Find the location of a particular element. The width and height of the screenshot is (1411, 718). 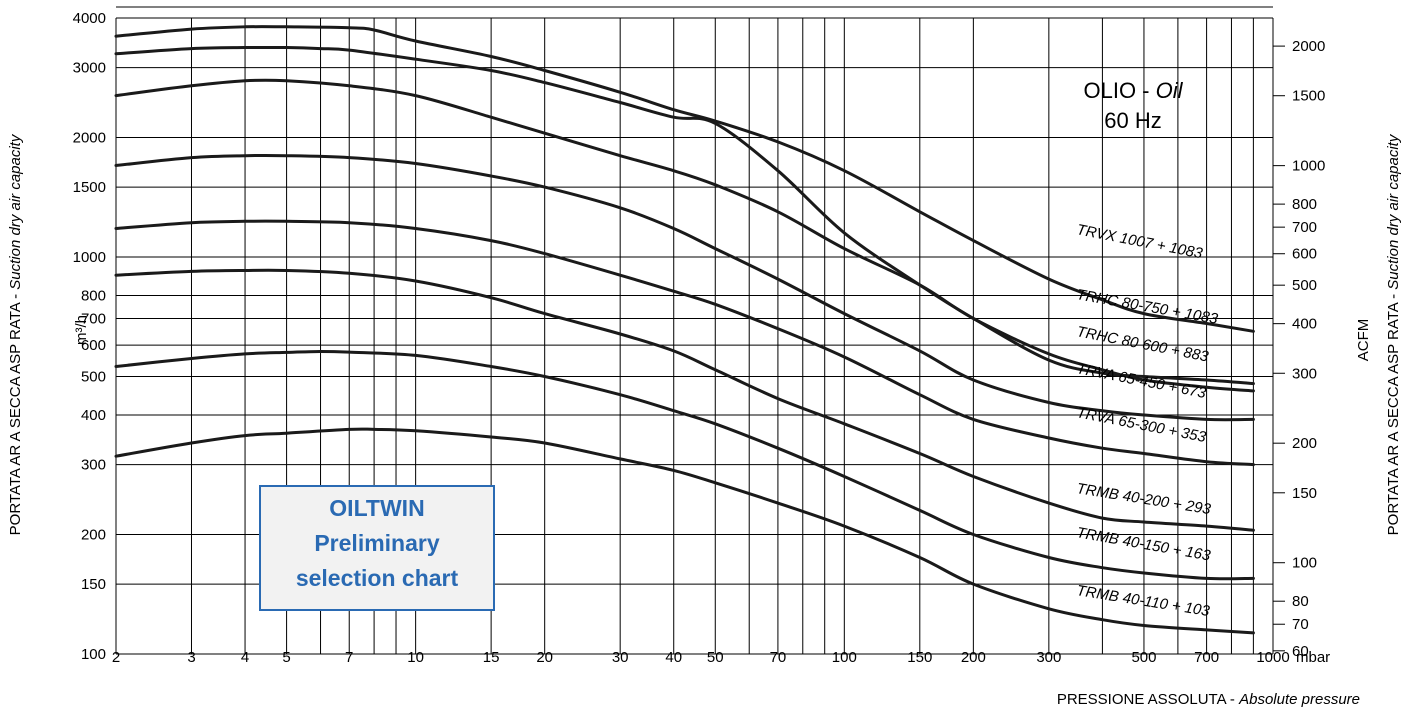

box-line-3: selection chart is located at coordinates (377, 578).